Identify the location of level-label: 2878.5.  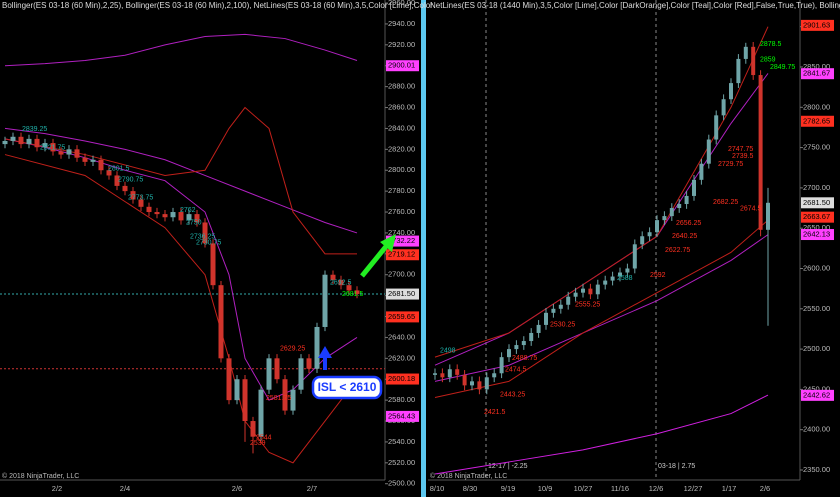
(771, 44).